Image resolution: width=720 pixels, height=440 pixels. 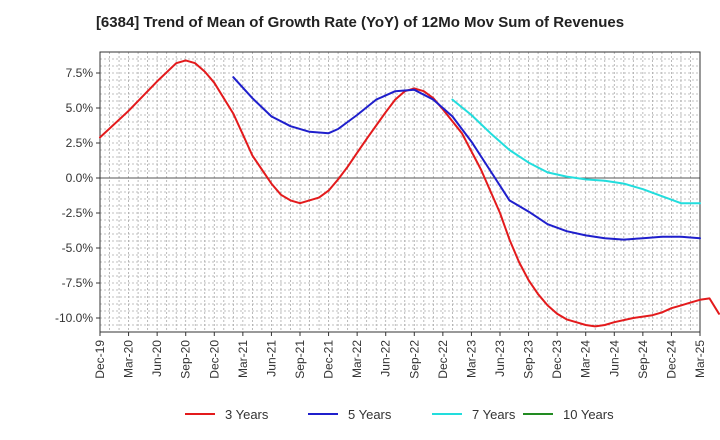 What do you see at coordinates (157, 358) in the screenshot?
I see `x-tick-label: Jun-20` at bounding box center [157, 358].